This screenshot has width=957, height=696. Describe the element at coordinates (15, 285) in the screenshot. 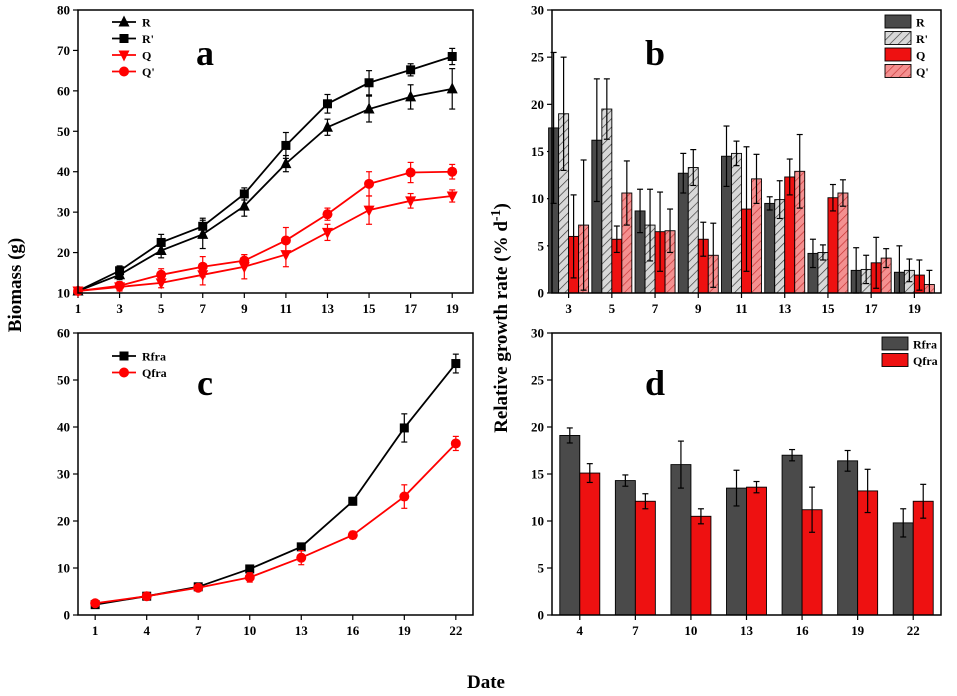

I see `y-axis-label-left: Biomass (g)` at that location.